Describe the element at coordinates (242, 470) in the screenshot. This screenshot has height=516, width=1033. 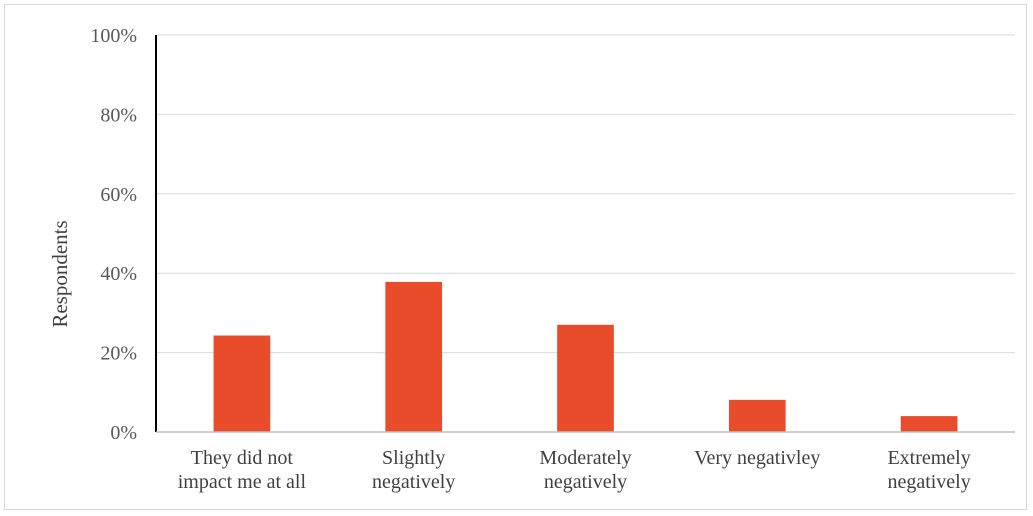
I see `x-tick-label: They did not impact me at all` at that location.